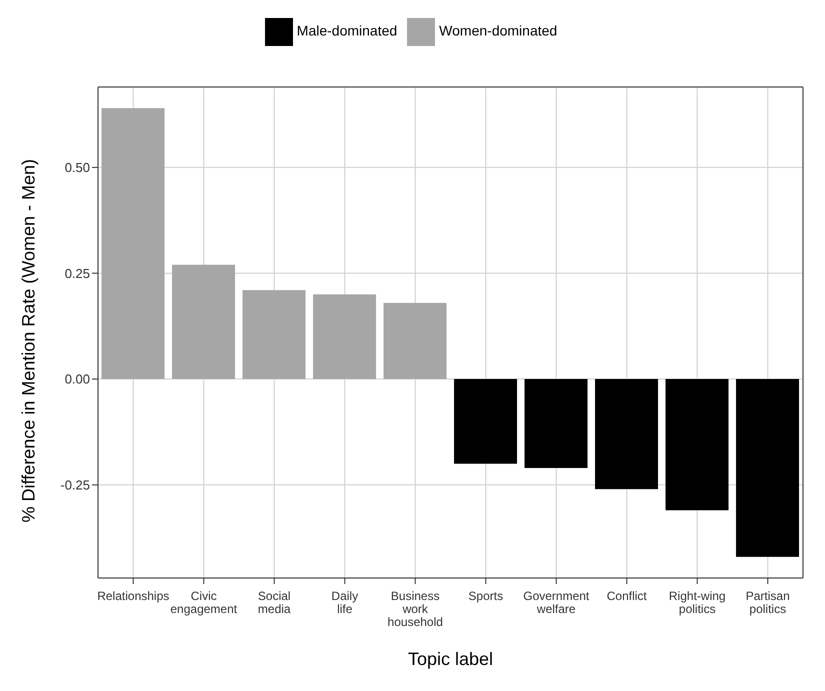 The width and height of the screenshot is (825, 691). I want to click on y-tick-label: 0.50, so click(77, 168).